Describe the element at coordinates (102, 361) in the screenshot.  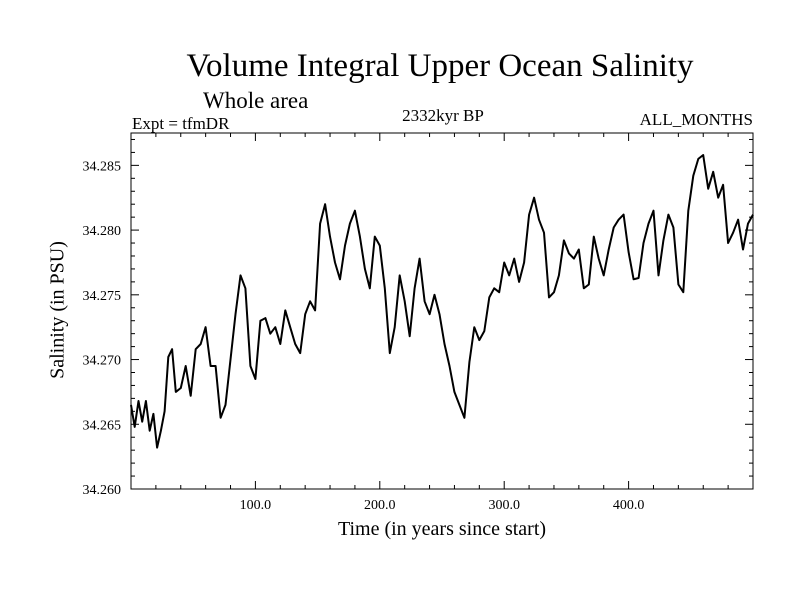
I see `y-tick-label: 34.270` at that location.